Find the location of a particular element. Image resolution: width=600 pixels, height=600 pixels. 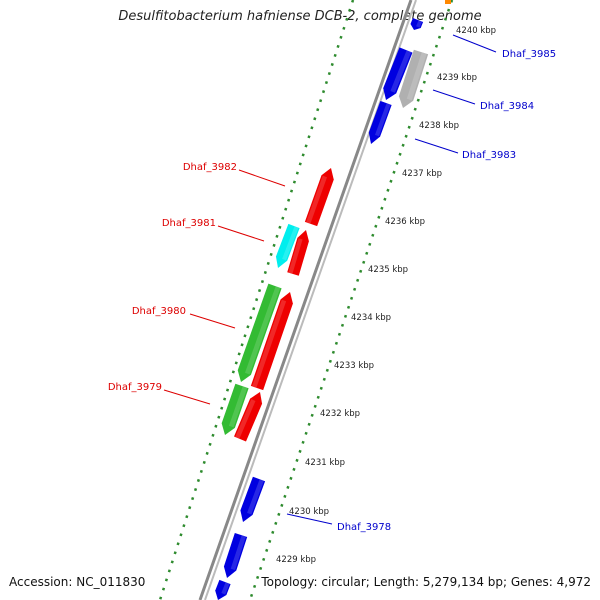

scale-label: 4233 kbp is located at coordinates (354, 366).